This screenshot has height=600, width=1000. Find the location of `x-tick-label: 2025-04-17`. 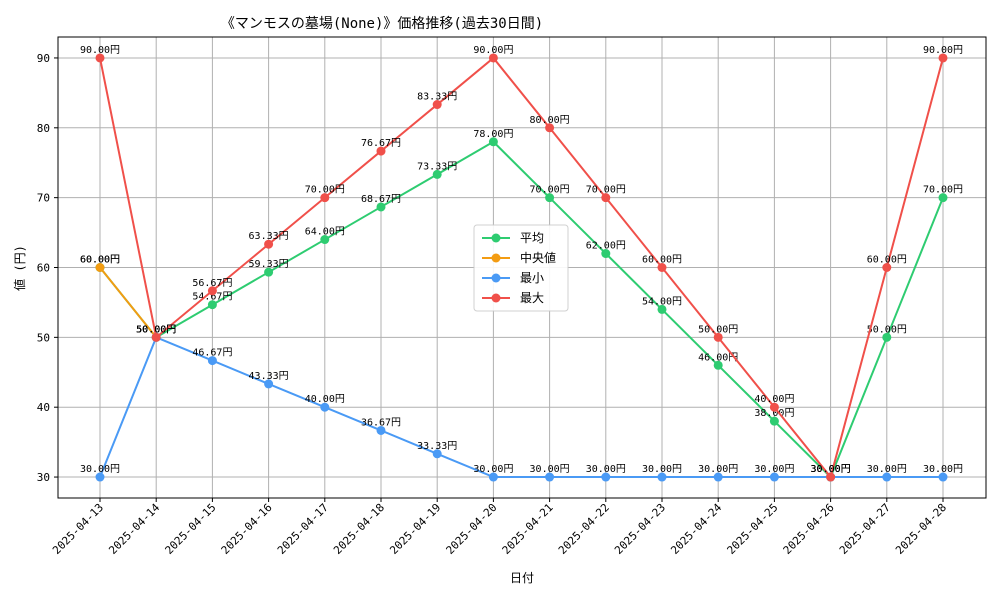

x-tick-label: 2025-04-17 is located at coordinates (303, 529).